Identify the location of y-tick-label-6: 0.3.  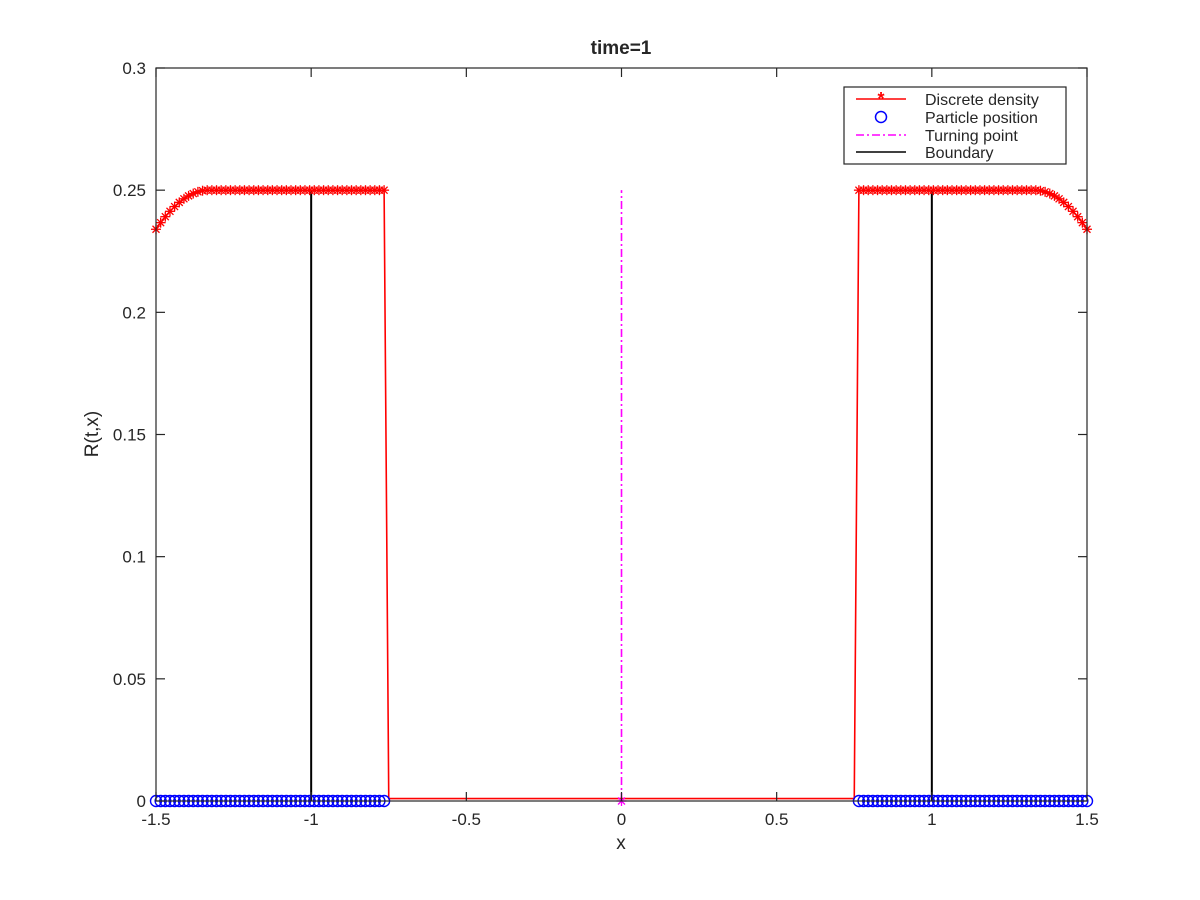
(134, 68).